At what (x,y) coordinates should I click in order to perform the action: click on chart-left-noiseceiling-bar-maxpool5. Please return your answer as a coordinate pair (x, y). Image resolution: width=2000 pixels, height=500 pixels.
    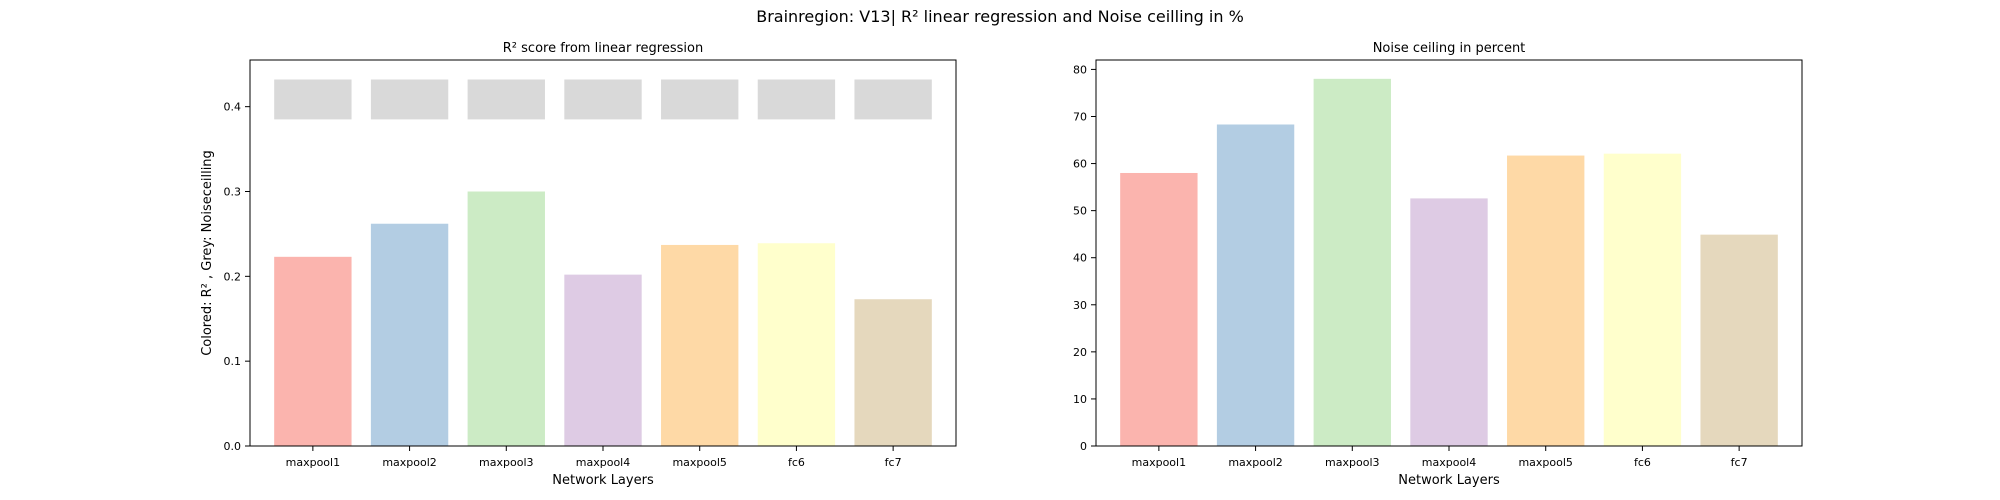
    Looking at the image, I should click on (700, 99).